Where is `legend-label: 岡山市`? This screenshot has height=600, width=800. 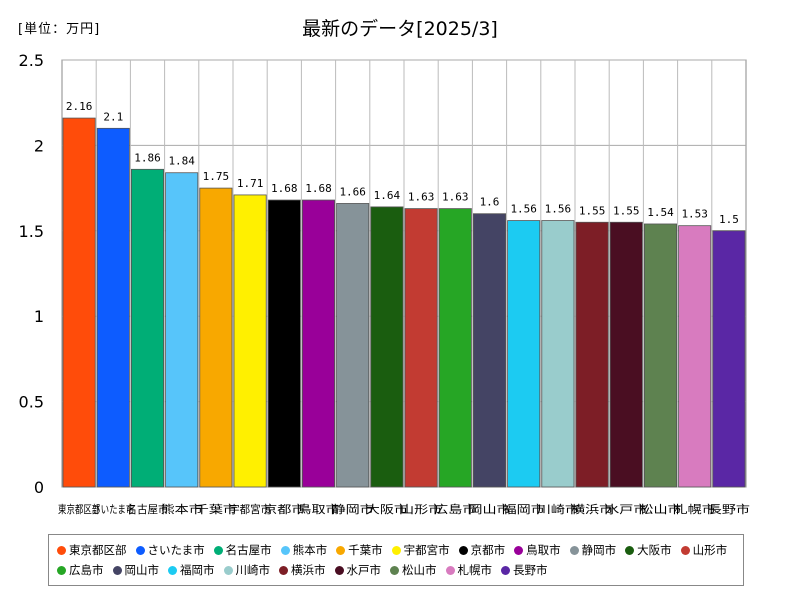
legend-label: 岡山市 is located at coordinates (142, 570).